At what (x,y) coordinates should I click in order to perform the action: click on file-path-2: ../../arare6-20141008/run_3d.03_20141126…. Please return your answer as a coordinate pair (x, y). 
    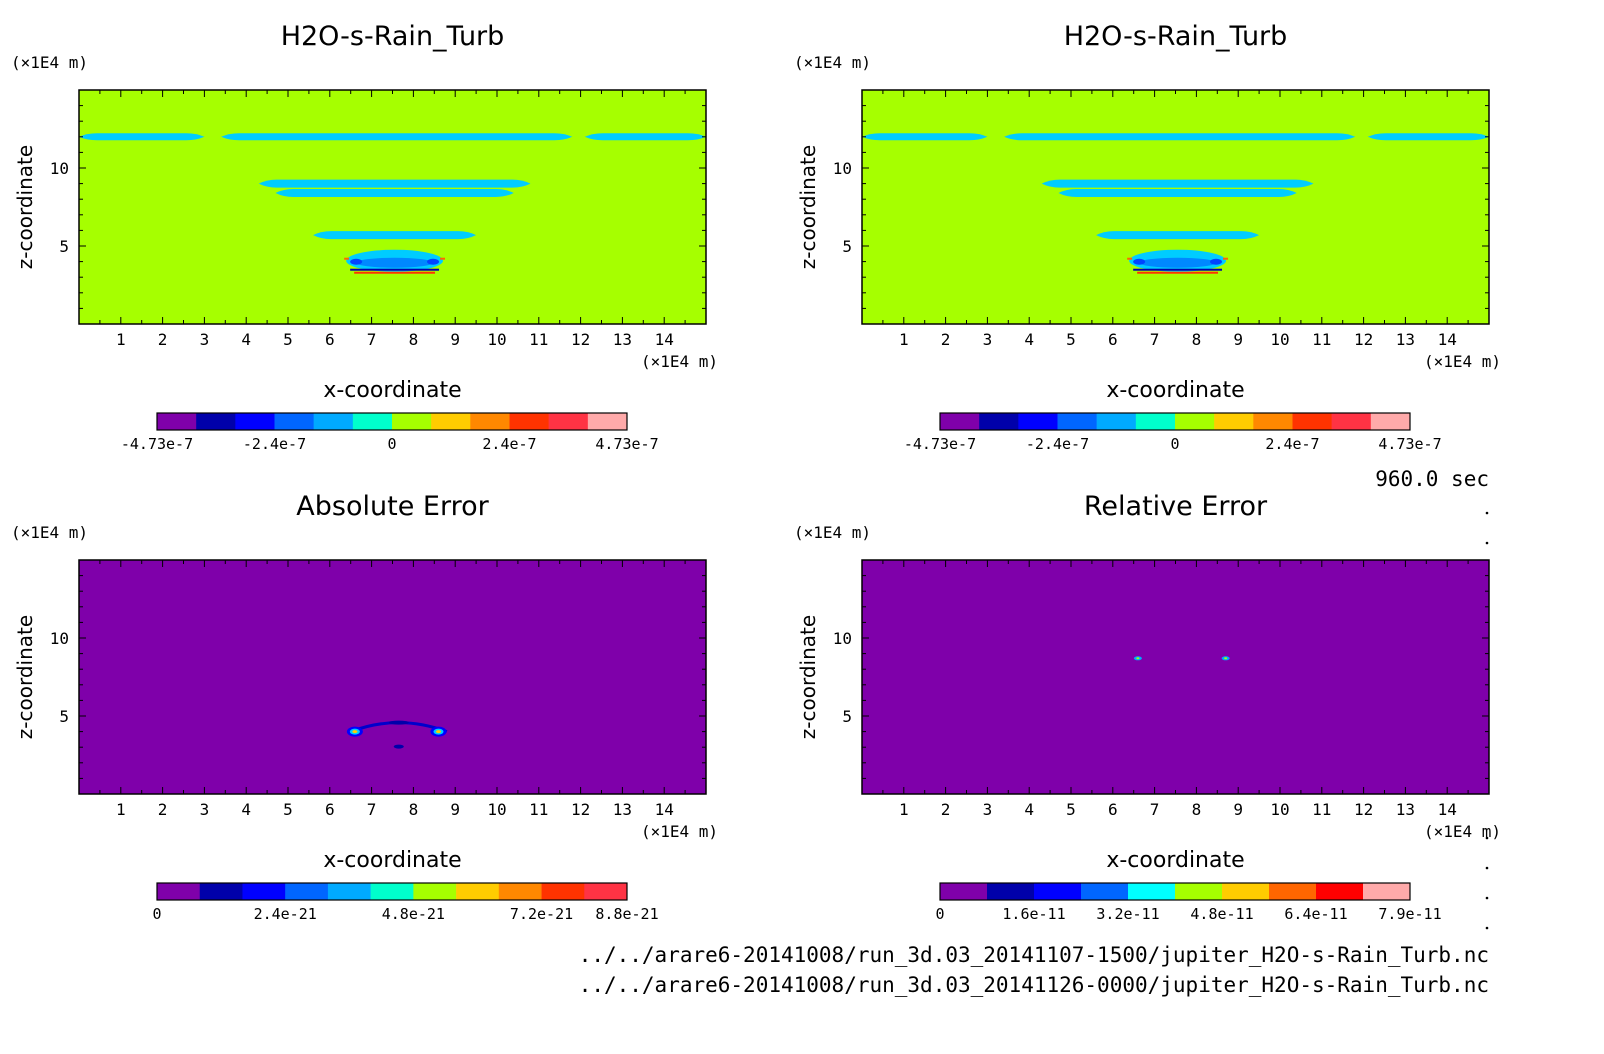
    Looking at the image, I should click on (1034, 985).